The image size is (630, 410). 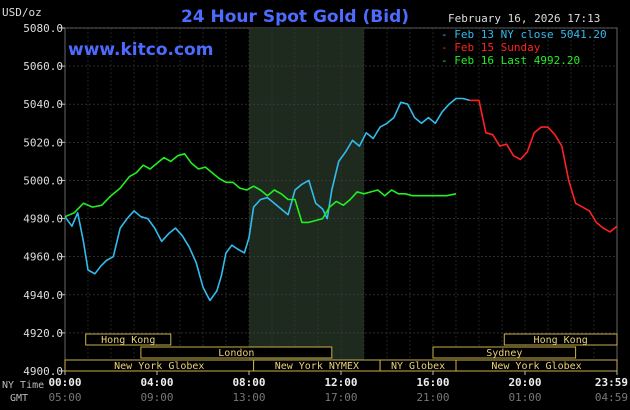 I want to click on unit-label: USD/oz, so click(x=22, y=12).